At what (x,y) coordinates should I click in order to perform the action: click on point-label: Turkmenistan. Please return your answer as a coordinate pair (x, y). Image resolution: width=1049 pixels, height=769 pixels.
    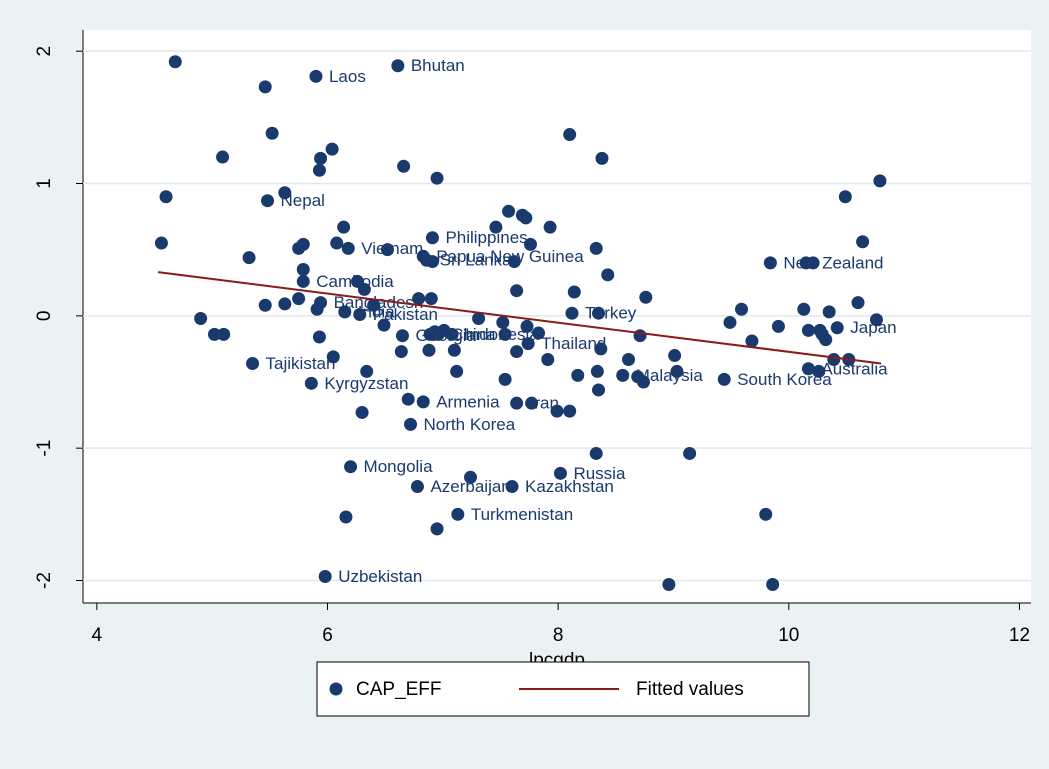
    Looking at the image, I should click on (522, 514).